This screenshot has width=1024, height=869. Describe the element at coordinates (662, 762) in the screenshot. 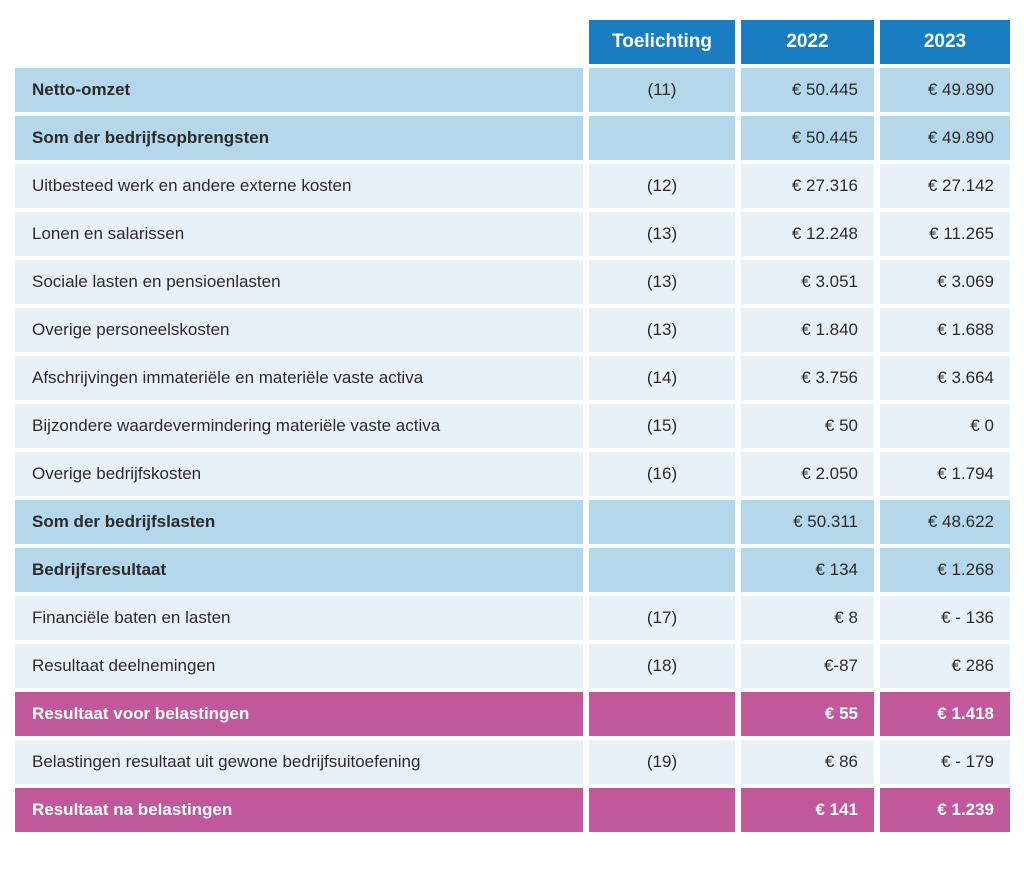

I see `toelichting-cell: (19)` at that location.